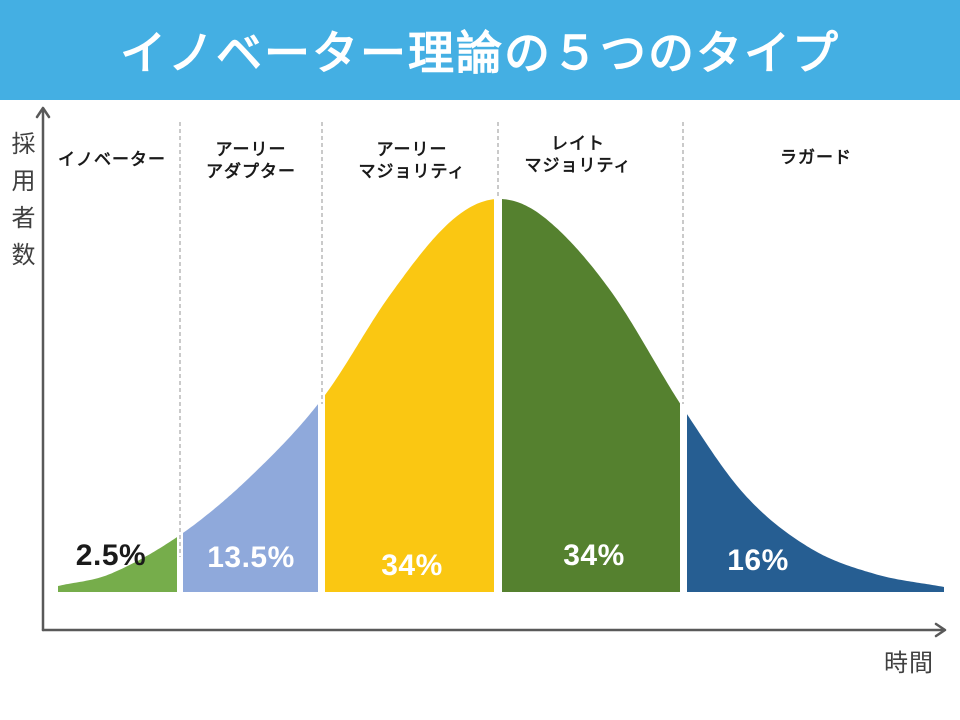 This screenshot has width=960, height=720. What do you see at coordinates (594, 555) in the screenshot?
I see `pct-label-late-majority: 34%` at bounding box center [594, 555].